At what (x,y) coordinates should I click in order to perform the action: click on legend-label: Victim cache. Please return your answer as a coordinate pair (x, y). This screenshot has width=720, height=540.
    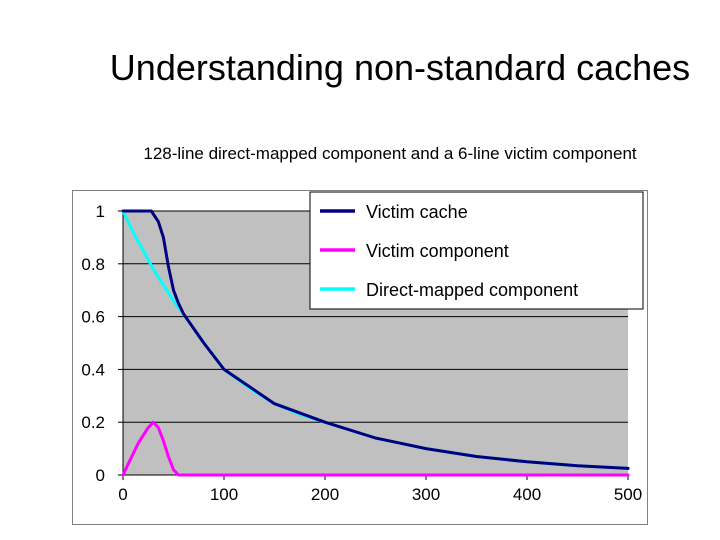
    Looking at the image, I should click on (417, 212).